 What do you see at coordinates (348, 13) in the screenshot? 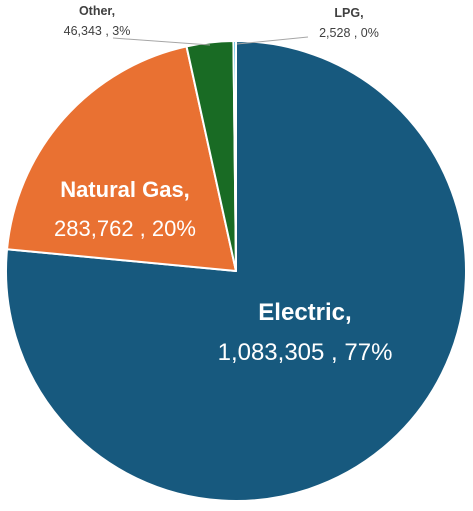
I see `label-lpg-name: LPG,` at bounding box center [348, 13].